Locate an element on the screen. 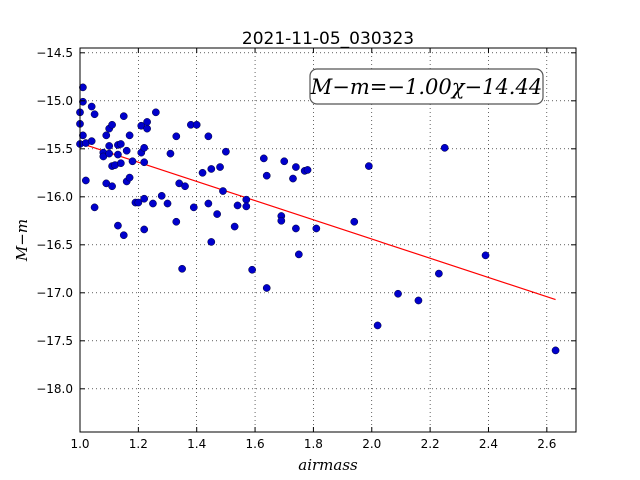  x-tick-label: 2.4 is located at coordinates (488, 444).